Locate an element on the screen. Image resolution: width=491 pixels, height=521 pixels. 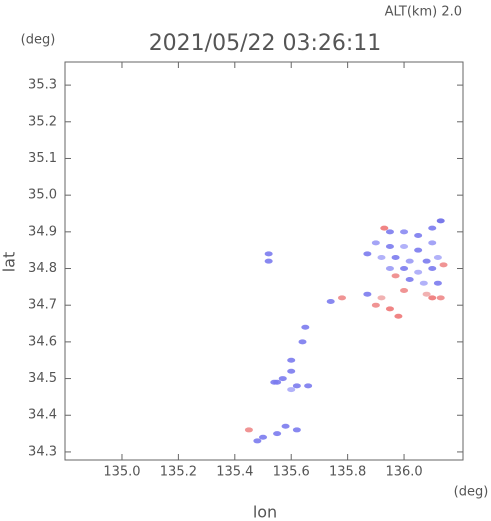
x-tick-label: 136.0 is located at coordinates (403, 472).